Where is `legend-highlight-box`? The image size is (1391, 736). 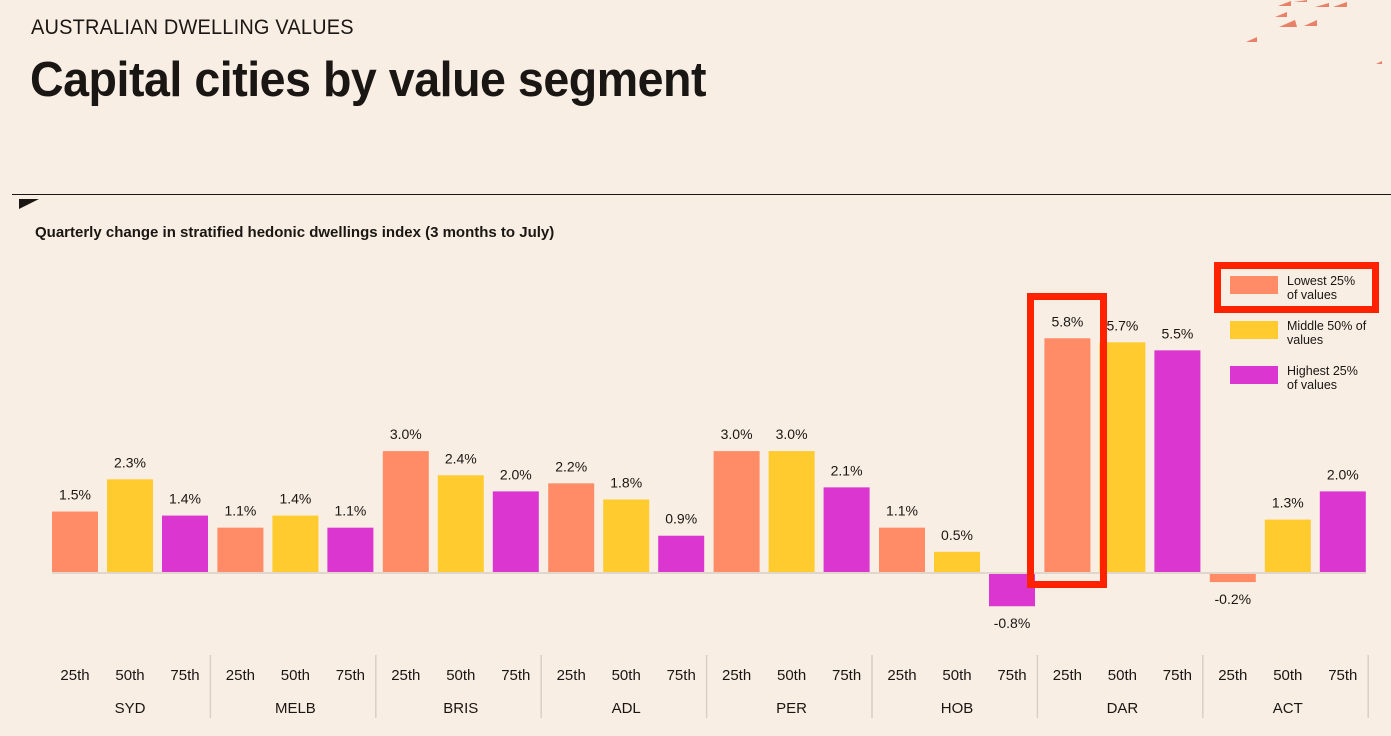 legend-highlight-box is located at coordinates (1296, 287).